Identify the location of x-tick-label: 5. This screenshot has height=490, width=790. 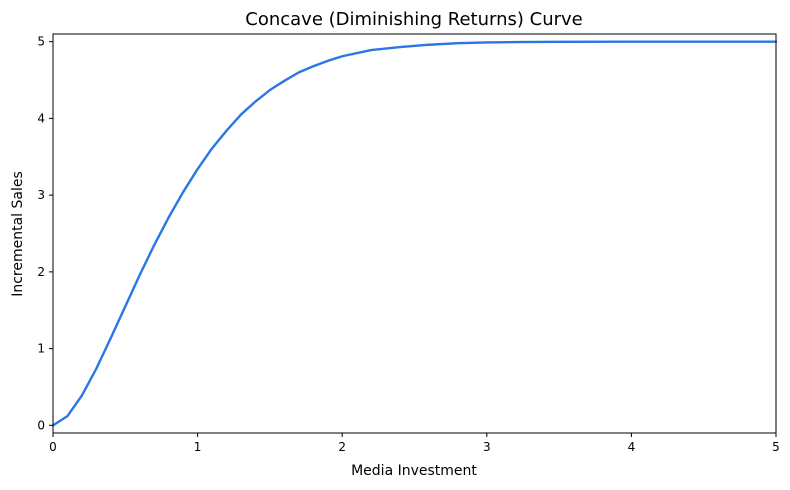
(776, 447).